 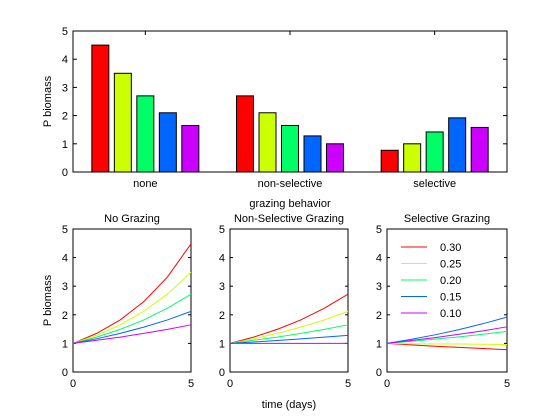 What do you see at coordinates (450, 281) in the screenshot?
I see `legend-label: 0.20` at bounding box center [450, 281].